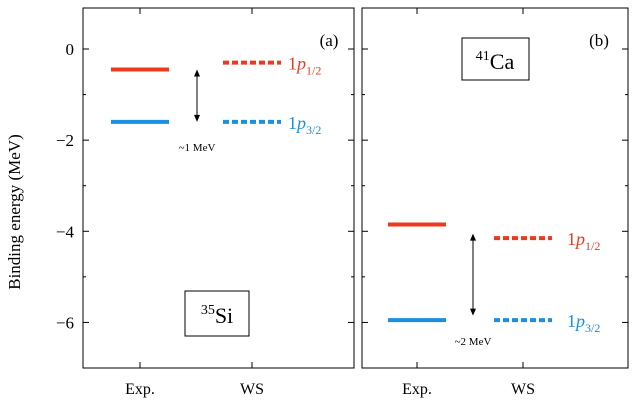 The image size is (632, 405). What do you see at coordinates (583, 241) in the screenshot?
I see `series-label-b-0: 1p1/2` at bounding box center [583, 241].